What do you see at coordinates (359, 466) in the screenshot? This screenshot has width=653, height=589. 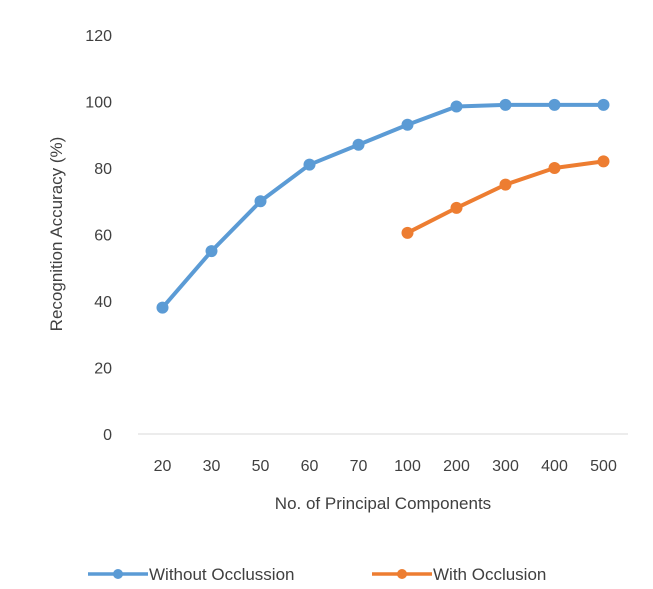 I see `x-tick-label: 70` at bounding box center [359, 466].